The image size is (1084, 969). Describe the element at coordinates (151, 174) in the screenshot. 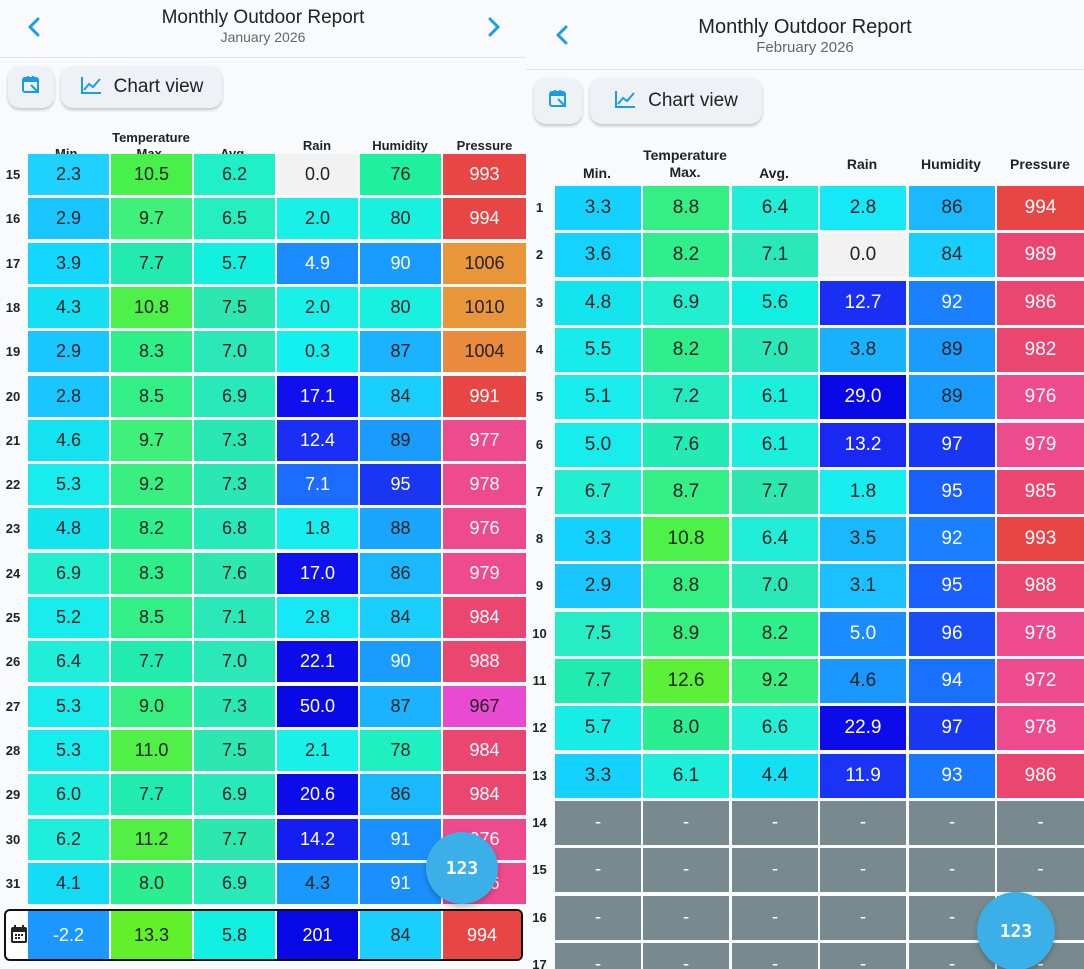

I see `cell-max: 10.5` at that location.